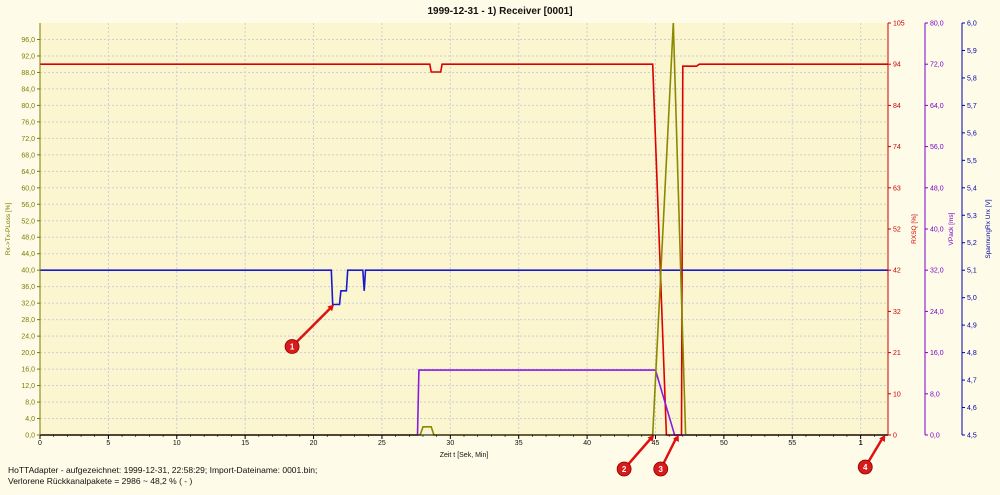 Image resolution: width=1000 pixels, height=495 pixels. Describe the element at coordinates (8, 229) in the screenshot. I see `y-axis-label-rx: Rx->Tx-PLoss [%]` at that location.